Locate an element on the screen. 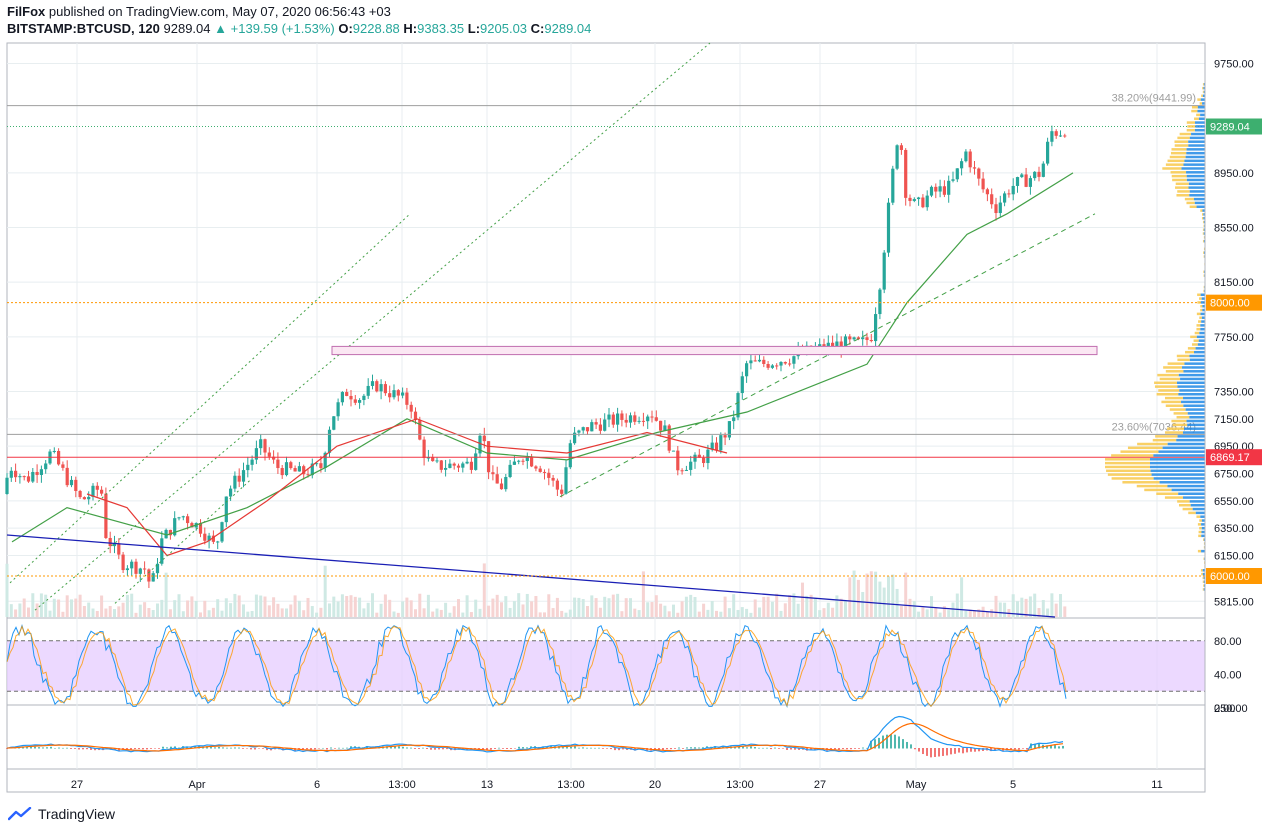  author-name: FilFox is located at coordinates (26, 11).